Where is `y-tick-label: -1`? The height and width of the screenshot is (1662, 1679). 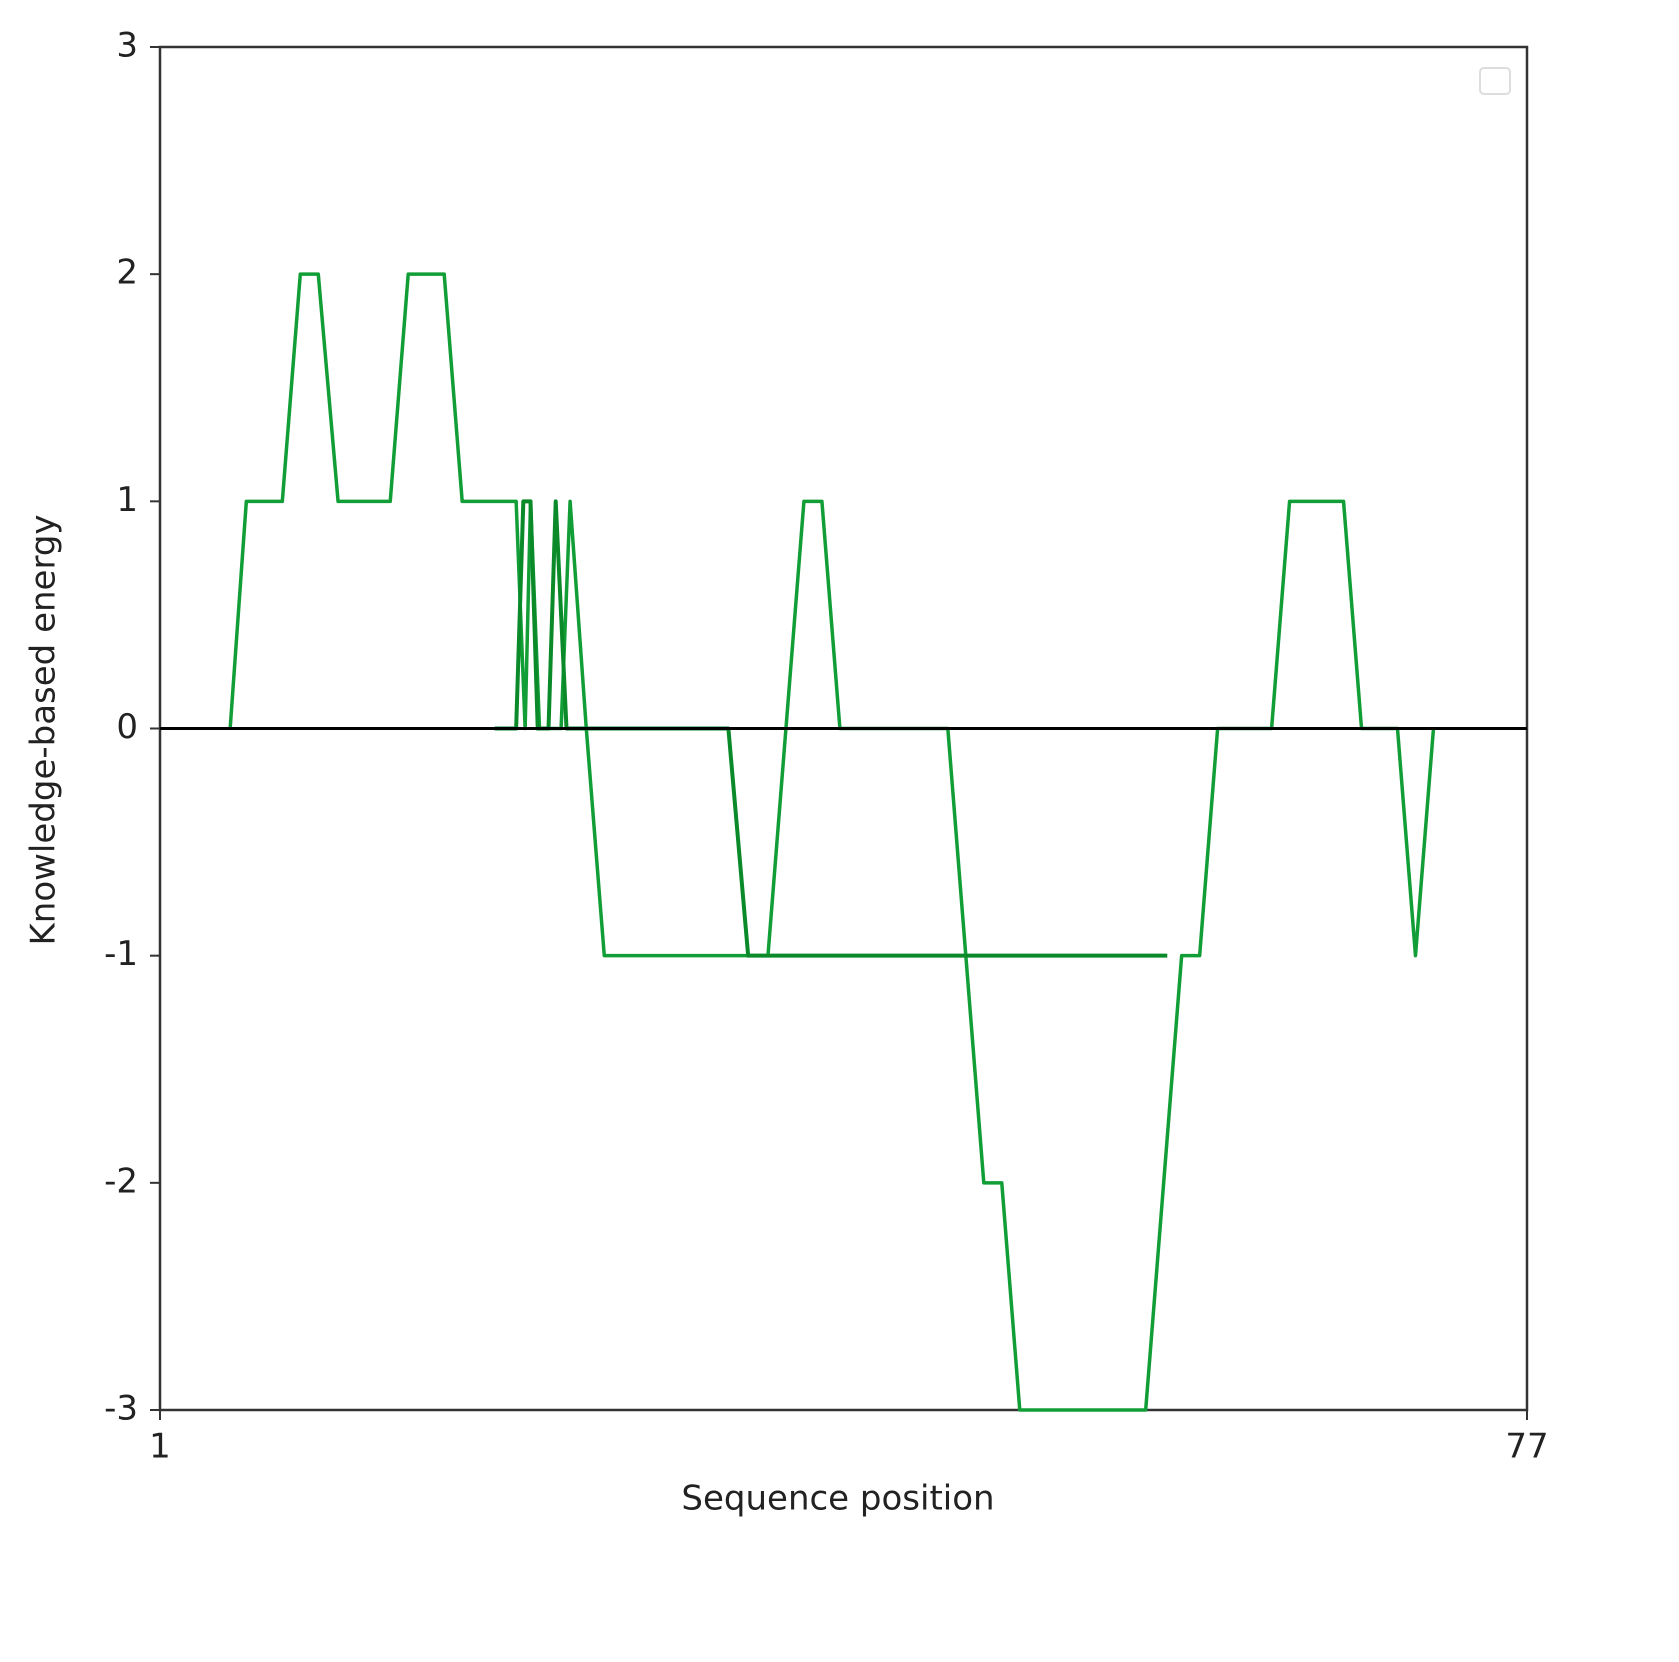 y-tick-label: -1 is located at coordinates (121, 954).